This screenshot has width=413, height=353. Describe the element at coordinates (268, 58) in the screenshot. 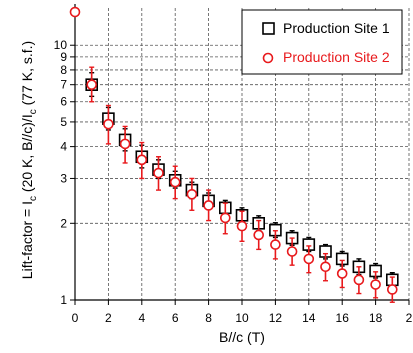

I see `legend-circle-icon` at that location.